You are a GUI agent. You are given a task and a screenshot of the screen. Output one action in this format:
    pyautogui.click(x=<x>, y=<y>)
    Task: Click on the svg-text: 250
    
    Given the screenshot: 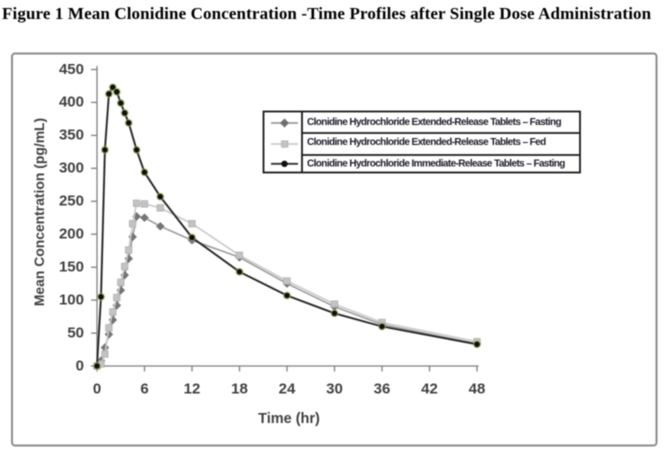 What is the action you would take?
    pyautogui.click(x=71, y=201)
    